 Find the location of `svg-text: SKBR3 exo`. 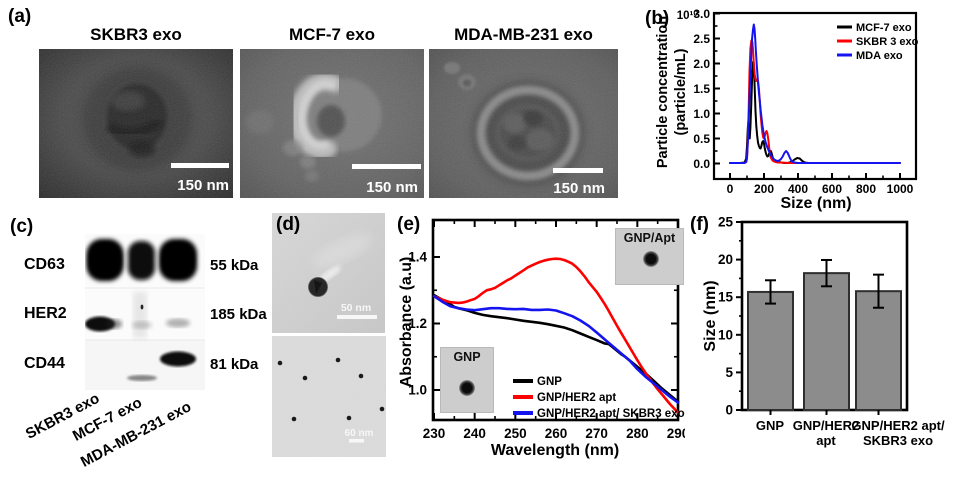

svg-text: SKBR3 exo is located at coordinates (898, 440).